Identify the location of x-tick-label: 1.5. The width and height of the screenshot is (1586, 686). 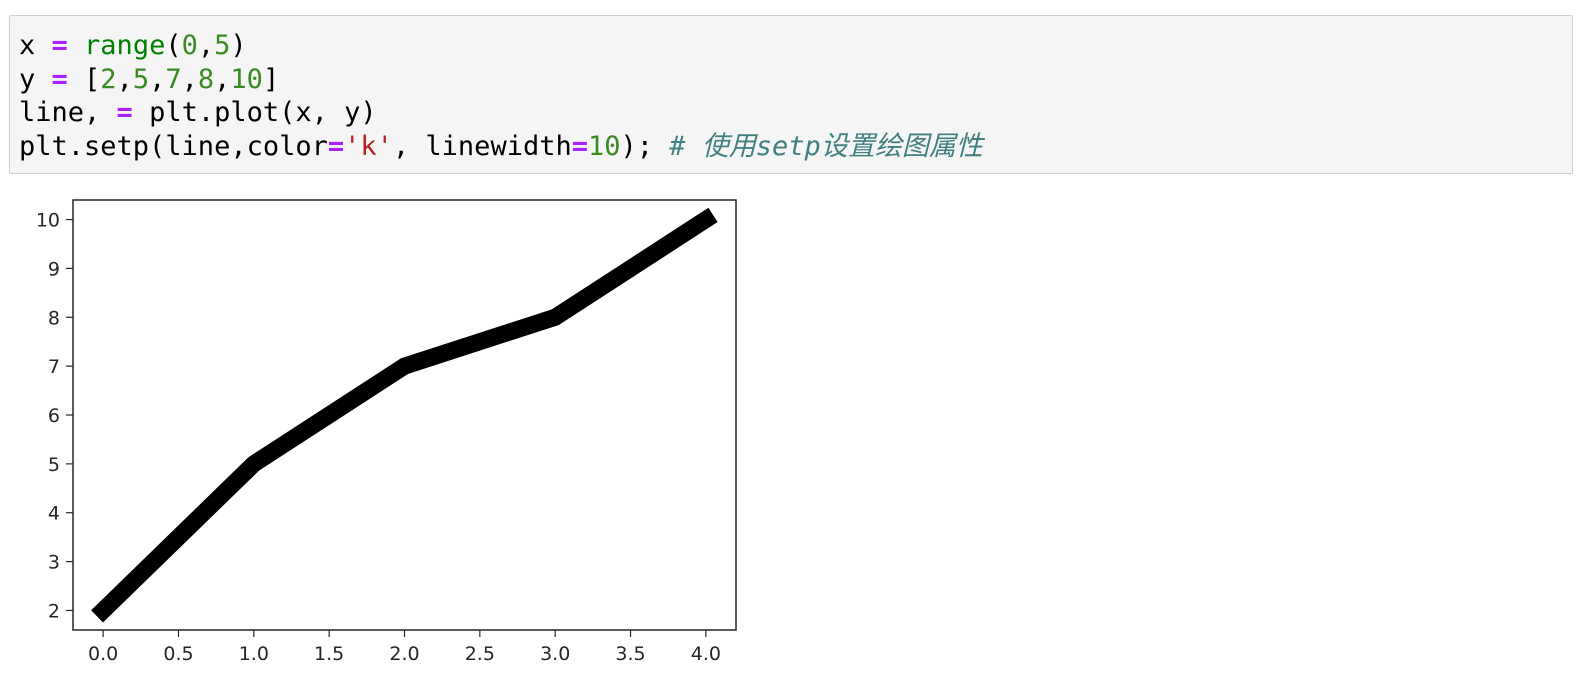
(329, 654).